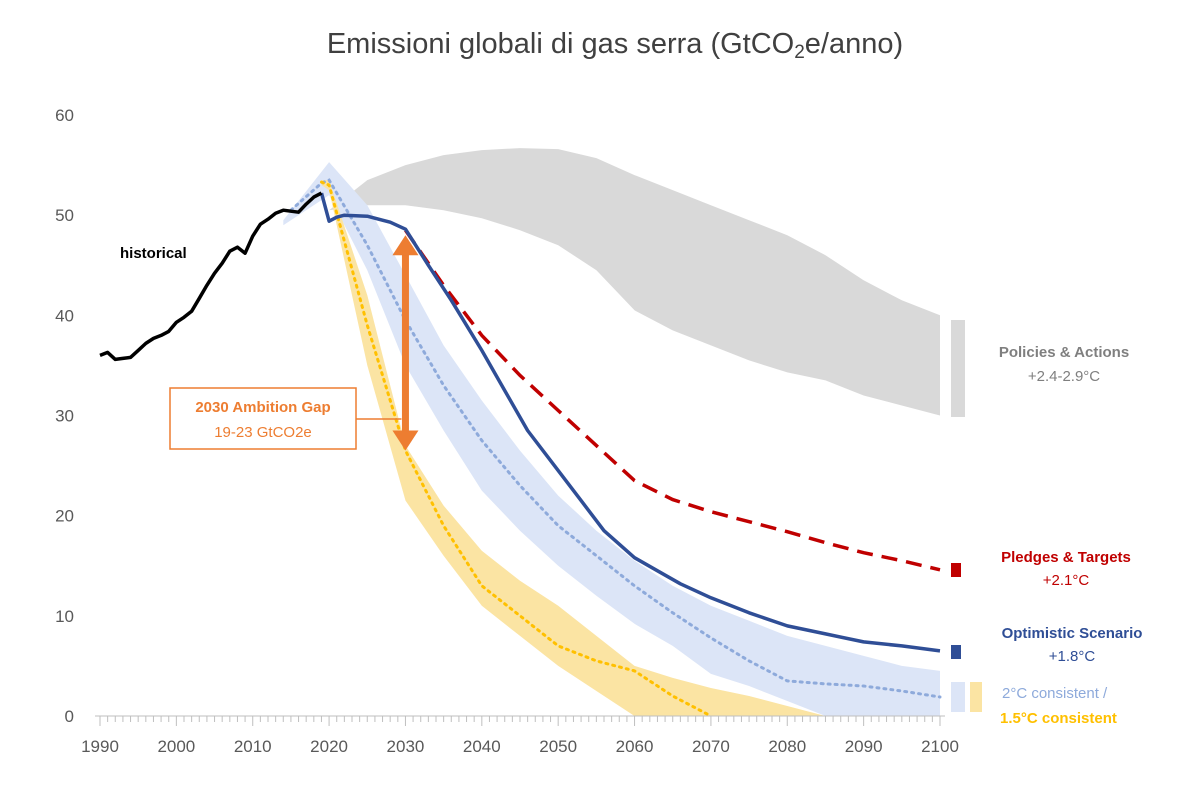 The width and height of the screenshot is (1195, 792). I want to click on x-tick-label: 2050, so click(558, 746).